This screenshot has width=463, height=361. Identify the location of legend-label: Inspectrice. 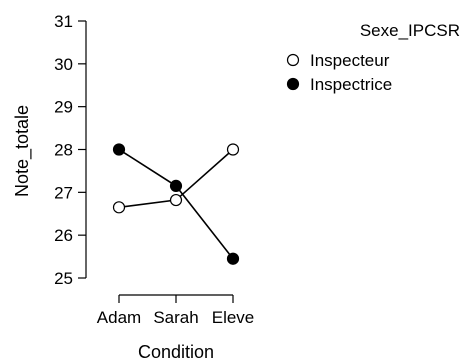
(351, 84).